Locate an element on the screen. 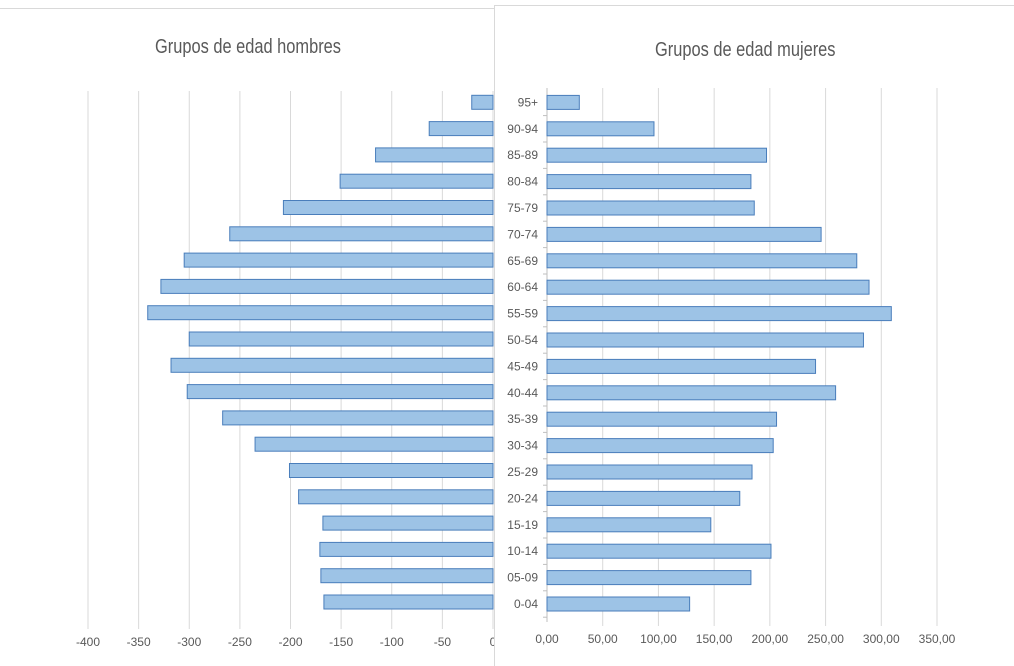 Image resolution: width=1014 pixels, height=666 pixels. x-tick-label: 150,00 is located at coordinates (714, 639).